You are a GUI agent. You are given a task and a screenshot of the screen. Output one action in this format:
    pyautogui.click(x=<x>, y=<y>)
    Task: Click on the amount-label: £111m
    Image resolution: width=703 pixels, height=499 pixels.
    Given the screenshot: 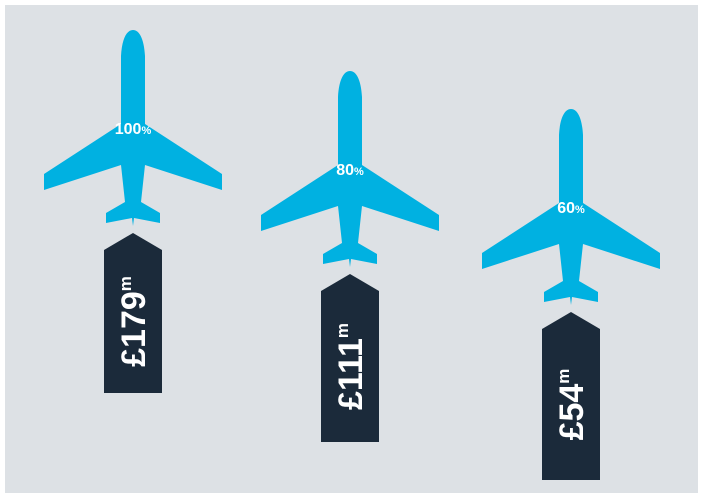 What is the action you would take?
    pyautogui.click(x=351, y=366)
    